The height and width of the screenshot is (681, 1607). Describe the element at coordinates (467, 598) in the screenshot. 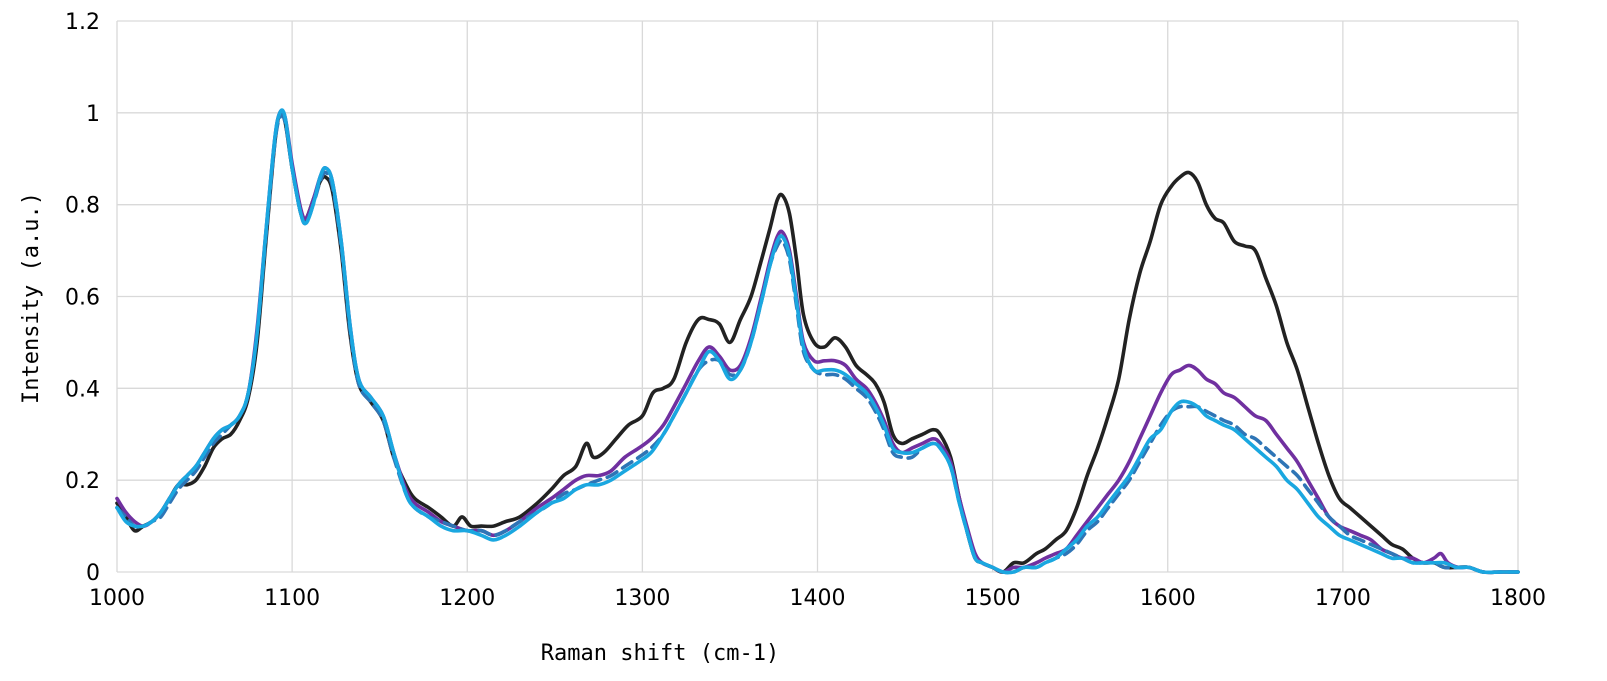

I see `x-tick-label: 1200` at that location.